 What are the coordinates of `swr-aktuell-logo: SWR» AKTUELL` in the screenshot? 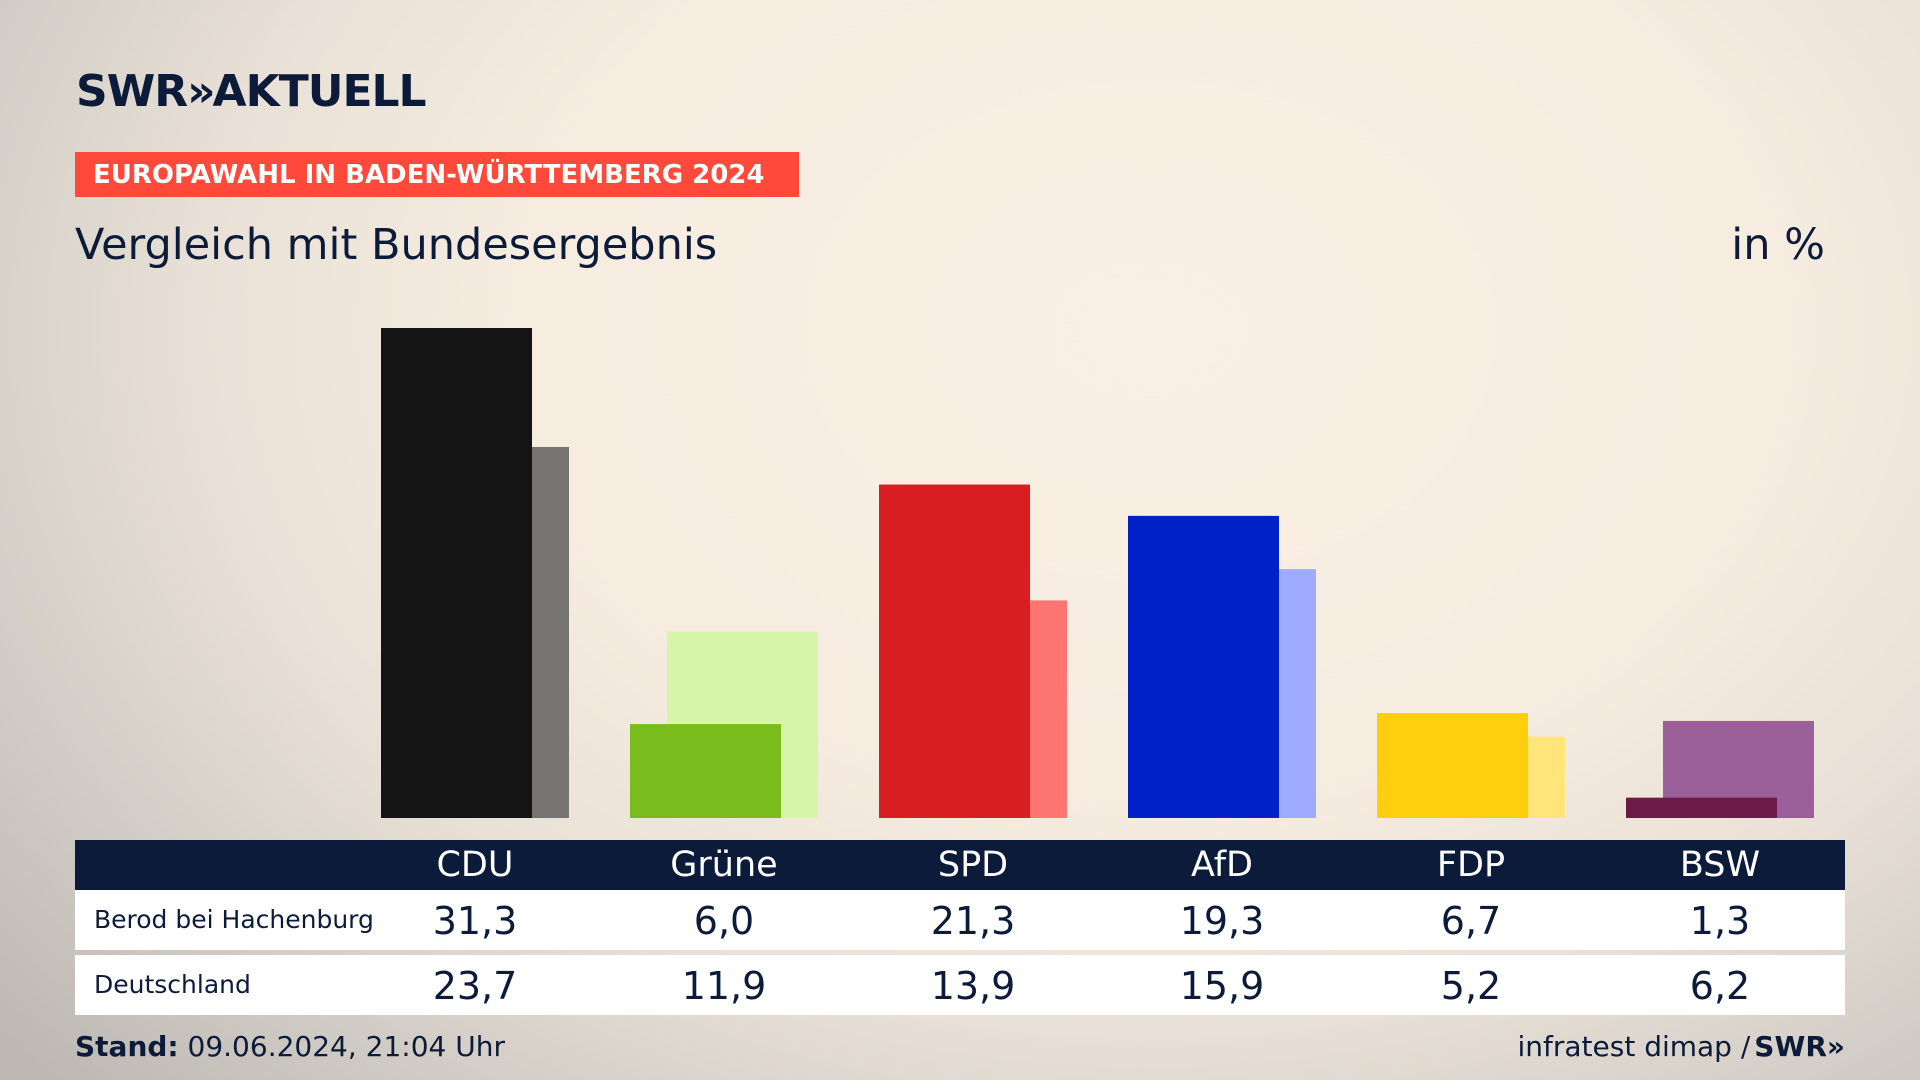 It's located at (251, 91).